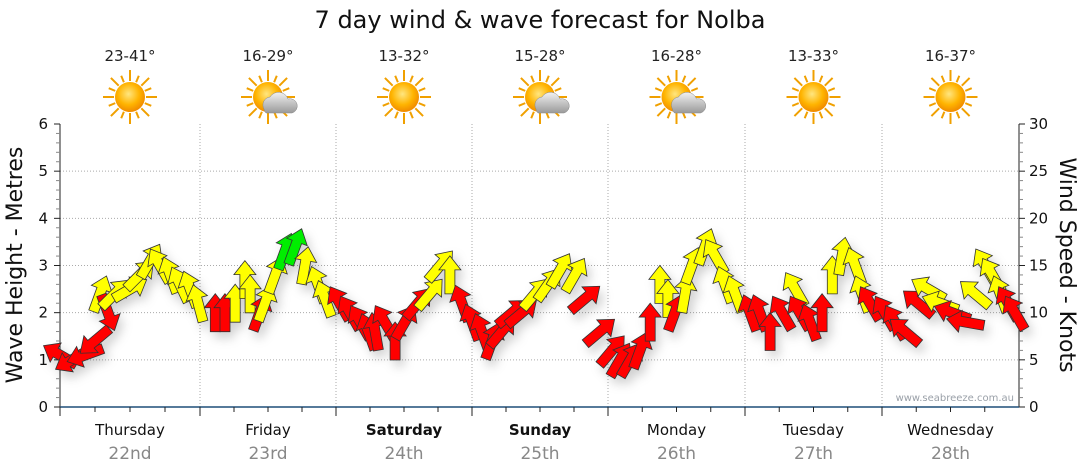 This screenshot has width=1080, height=475. Describe the element at coordinates (1038, 266) in the screenshot. I see `right-tick-label: 15` at that location.